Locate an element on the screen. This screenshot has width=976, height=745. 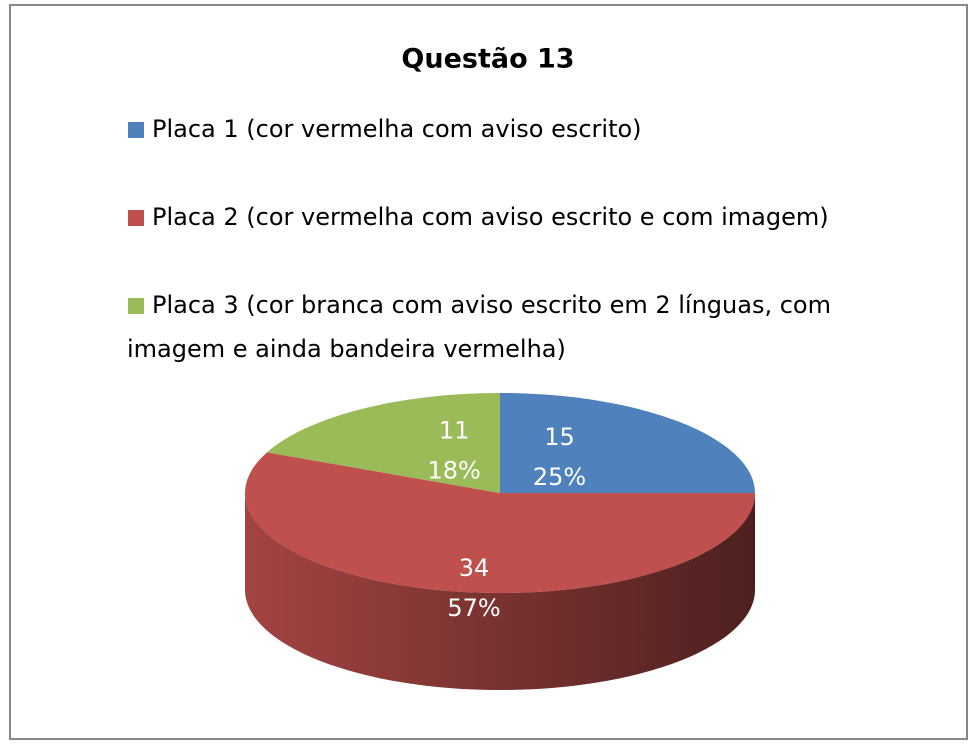
pie-side-shade is located at coordinates (500, 591).